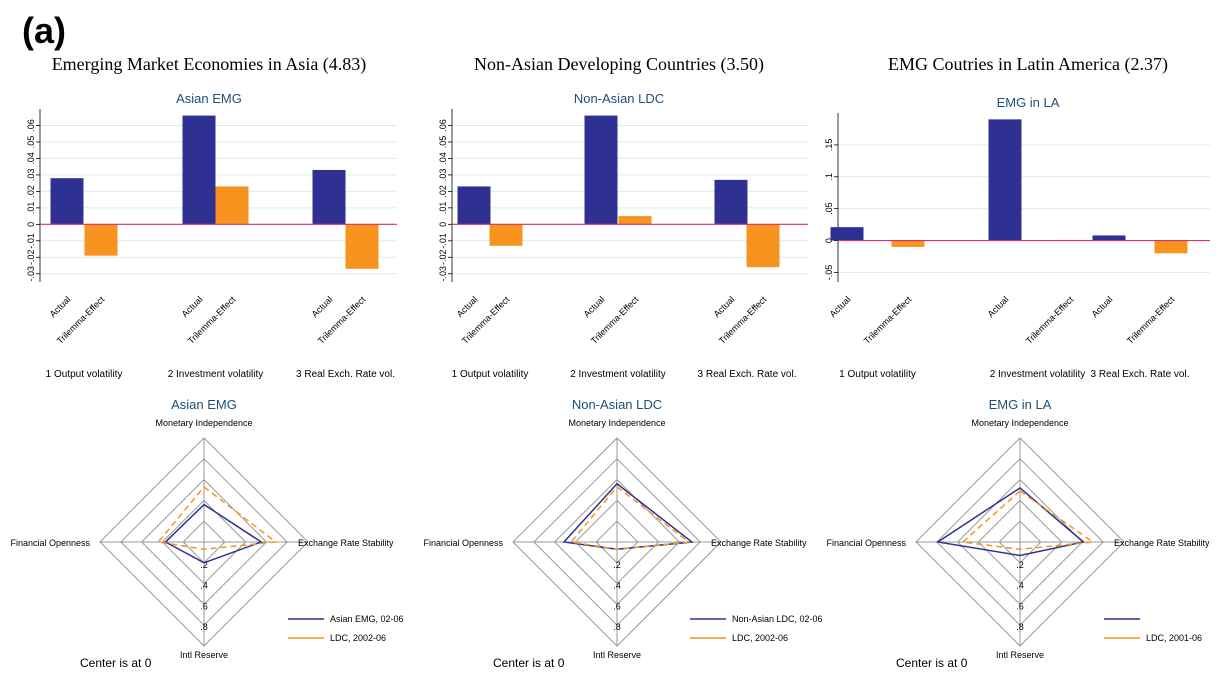  I want to click on y-tick-label: .1, so click(829, 177).